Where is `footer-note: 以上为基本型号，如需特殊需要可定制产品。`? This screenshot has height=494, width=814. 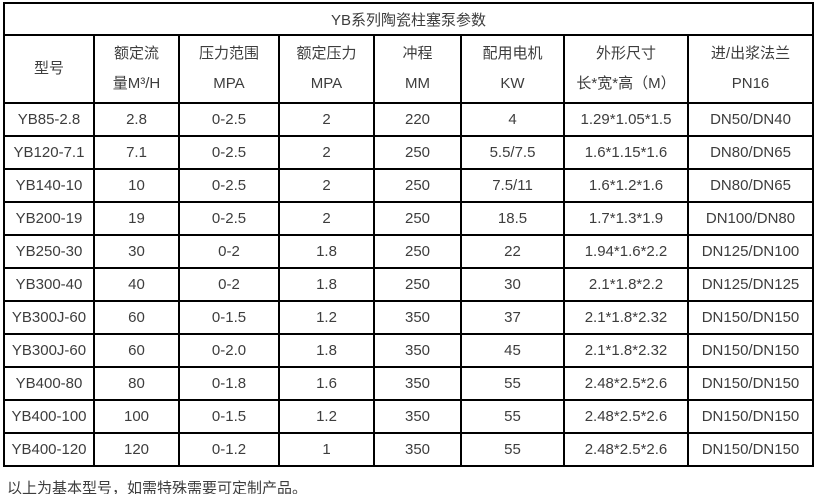 footer-note: 以上为基本型号，如需特殊需要可定制产品。 is located at coordinates (157, 487).